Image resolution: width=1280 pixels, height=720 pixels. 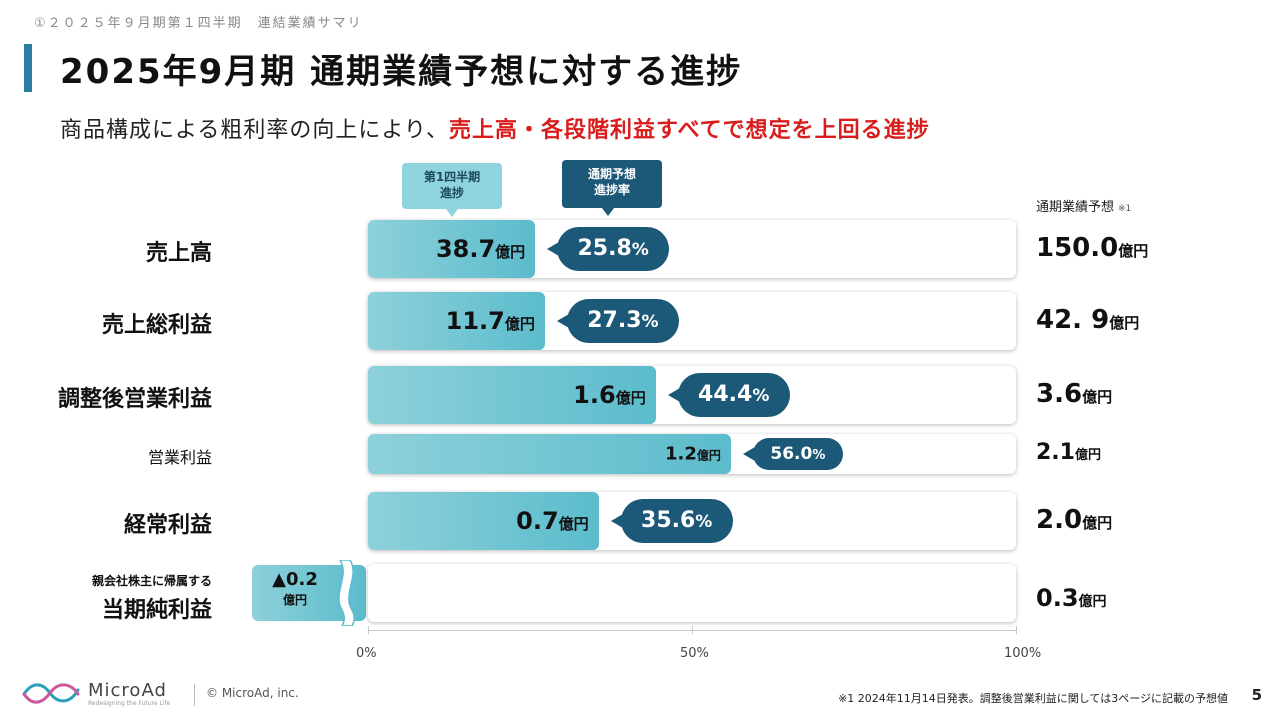 What do you see at coordinates (483, 521) in the screenshot?
I see `bar-fill: 0.7億円` at bounding box center [483, 521].